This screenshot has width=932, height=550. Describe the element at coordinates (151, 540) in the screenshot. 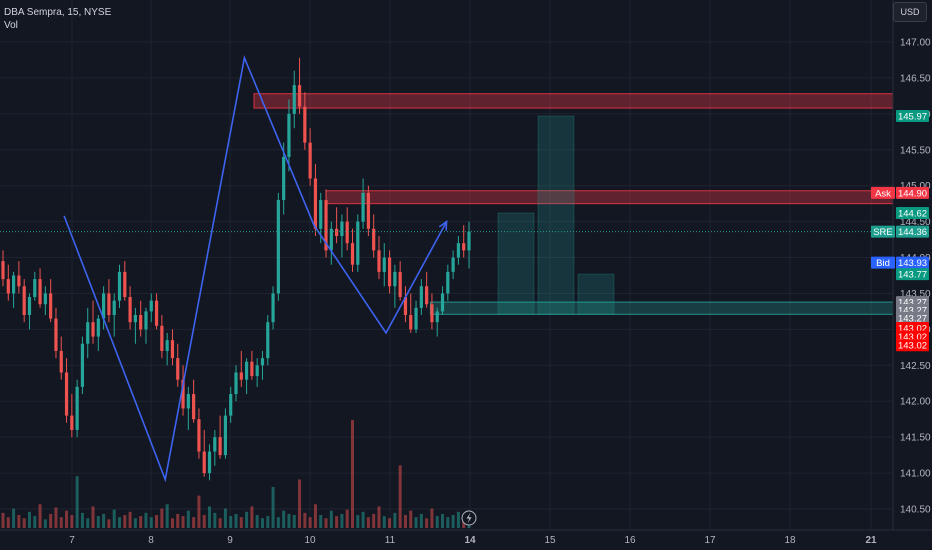

I see `time-tick-label: 8` at that location.